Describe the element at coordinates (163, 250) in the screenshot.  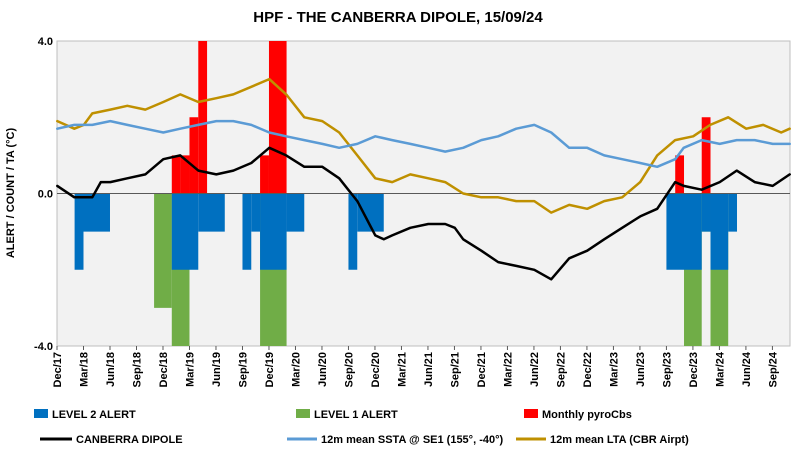
I see `level1-alert-bar` at that location.